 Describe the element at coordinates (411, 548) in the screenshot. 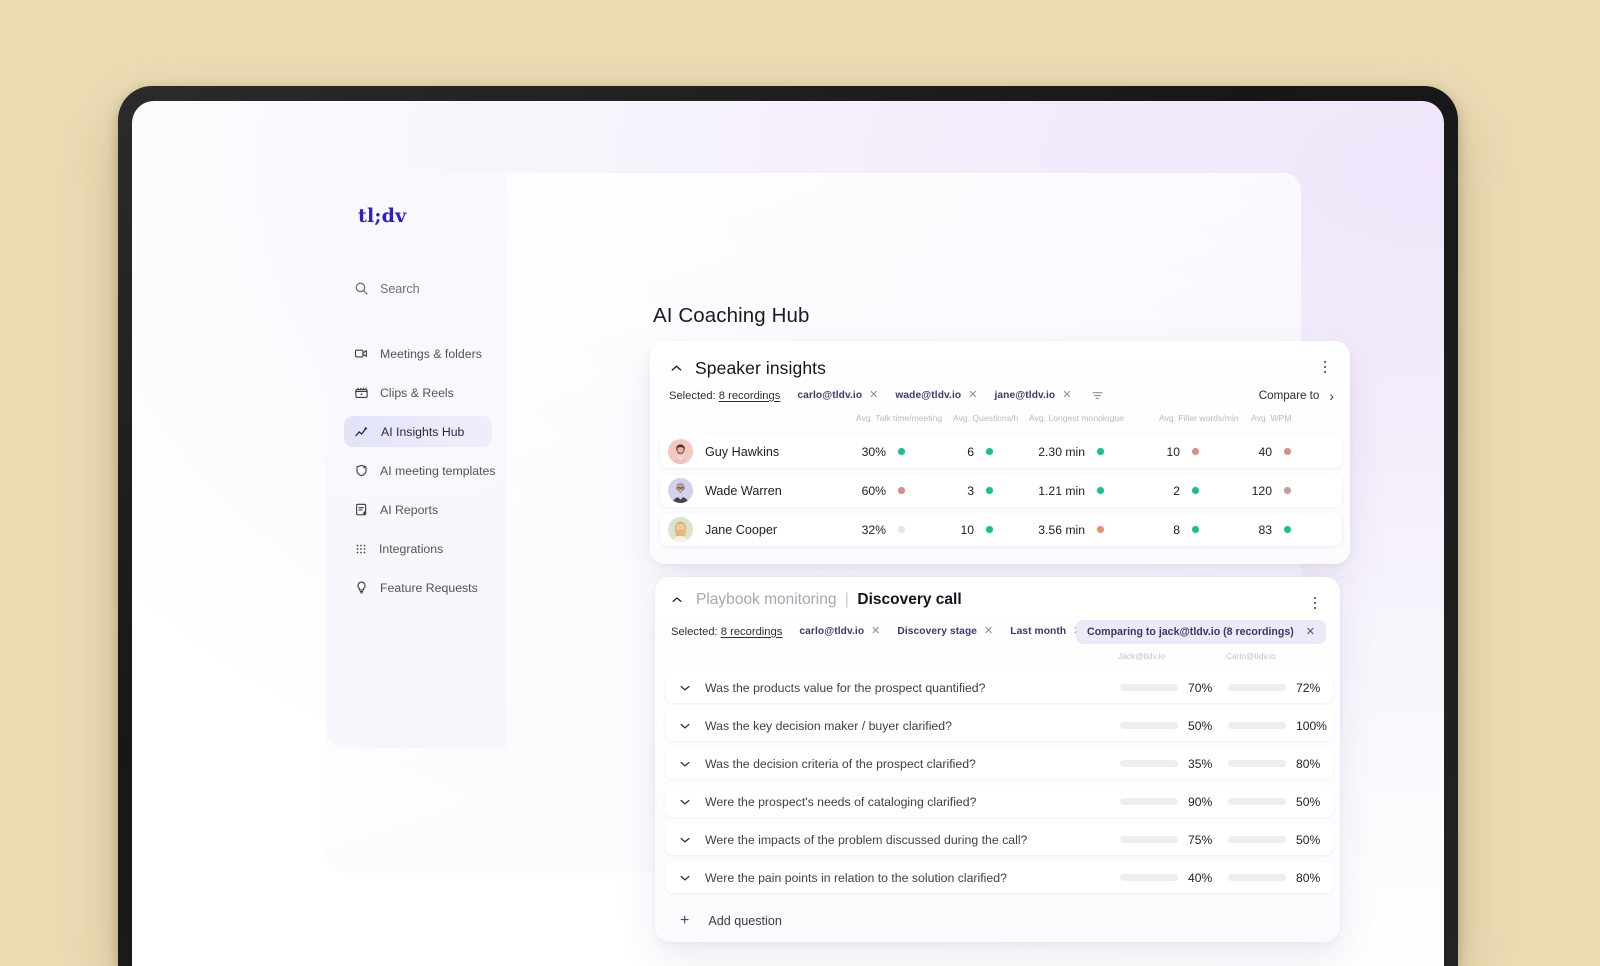

I see `sidebar-item-label: Integrations` at that location.